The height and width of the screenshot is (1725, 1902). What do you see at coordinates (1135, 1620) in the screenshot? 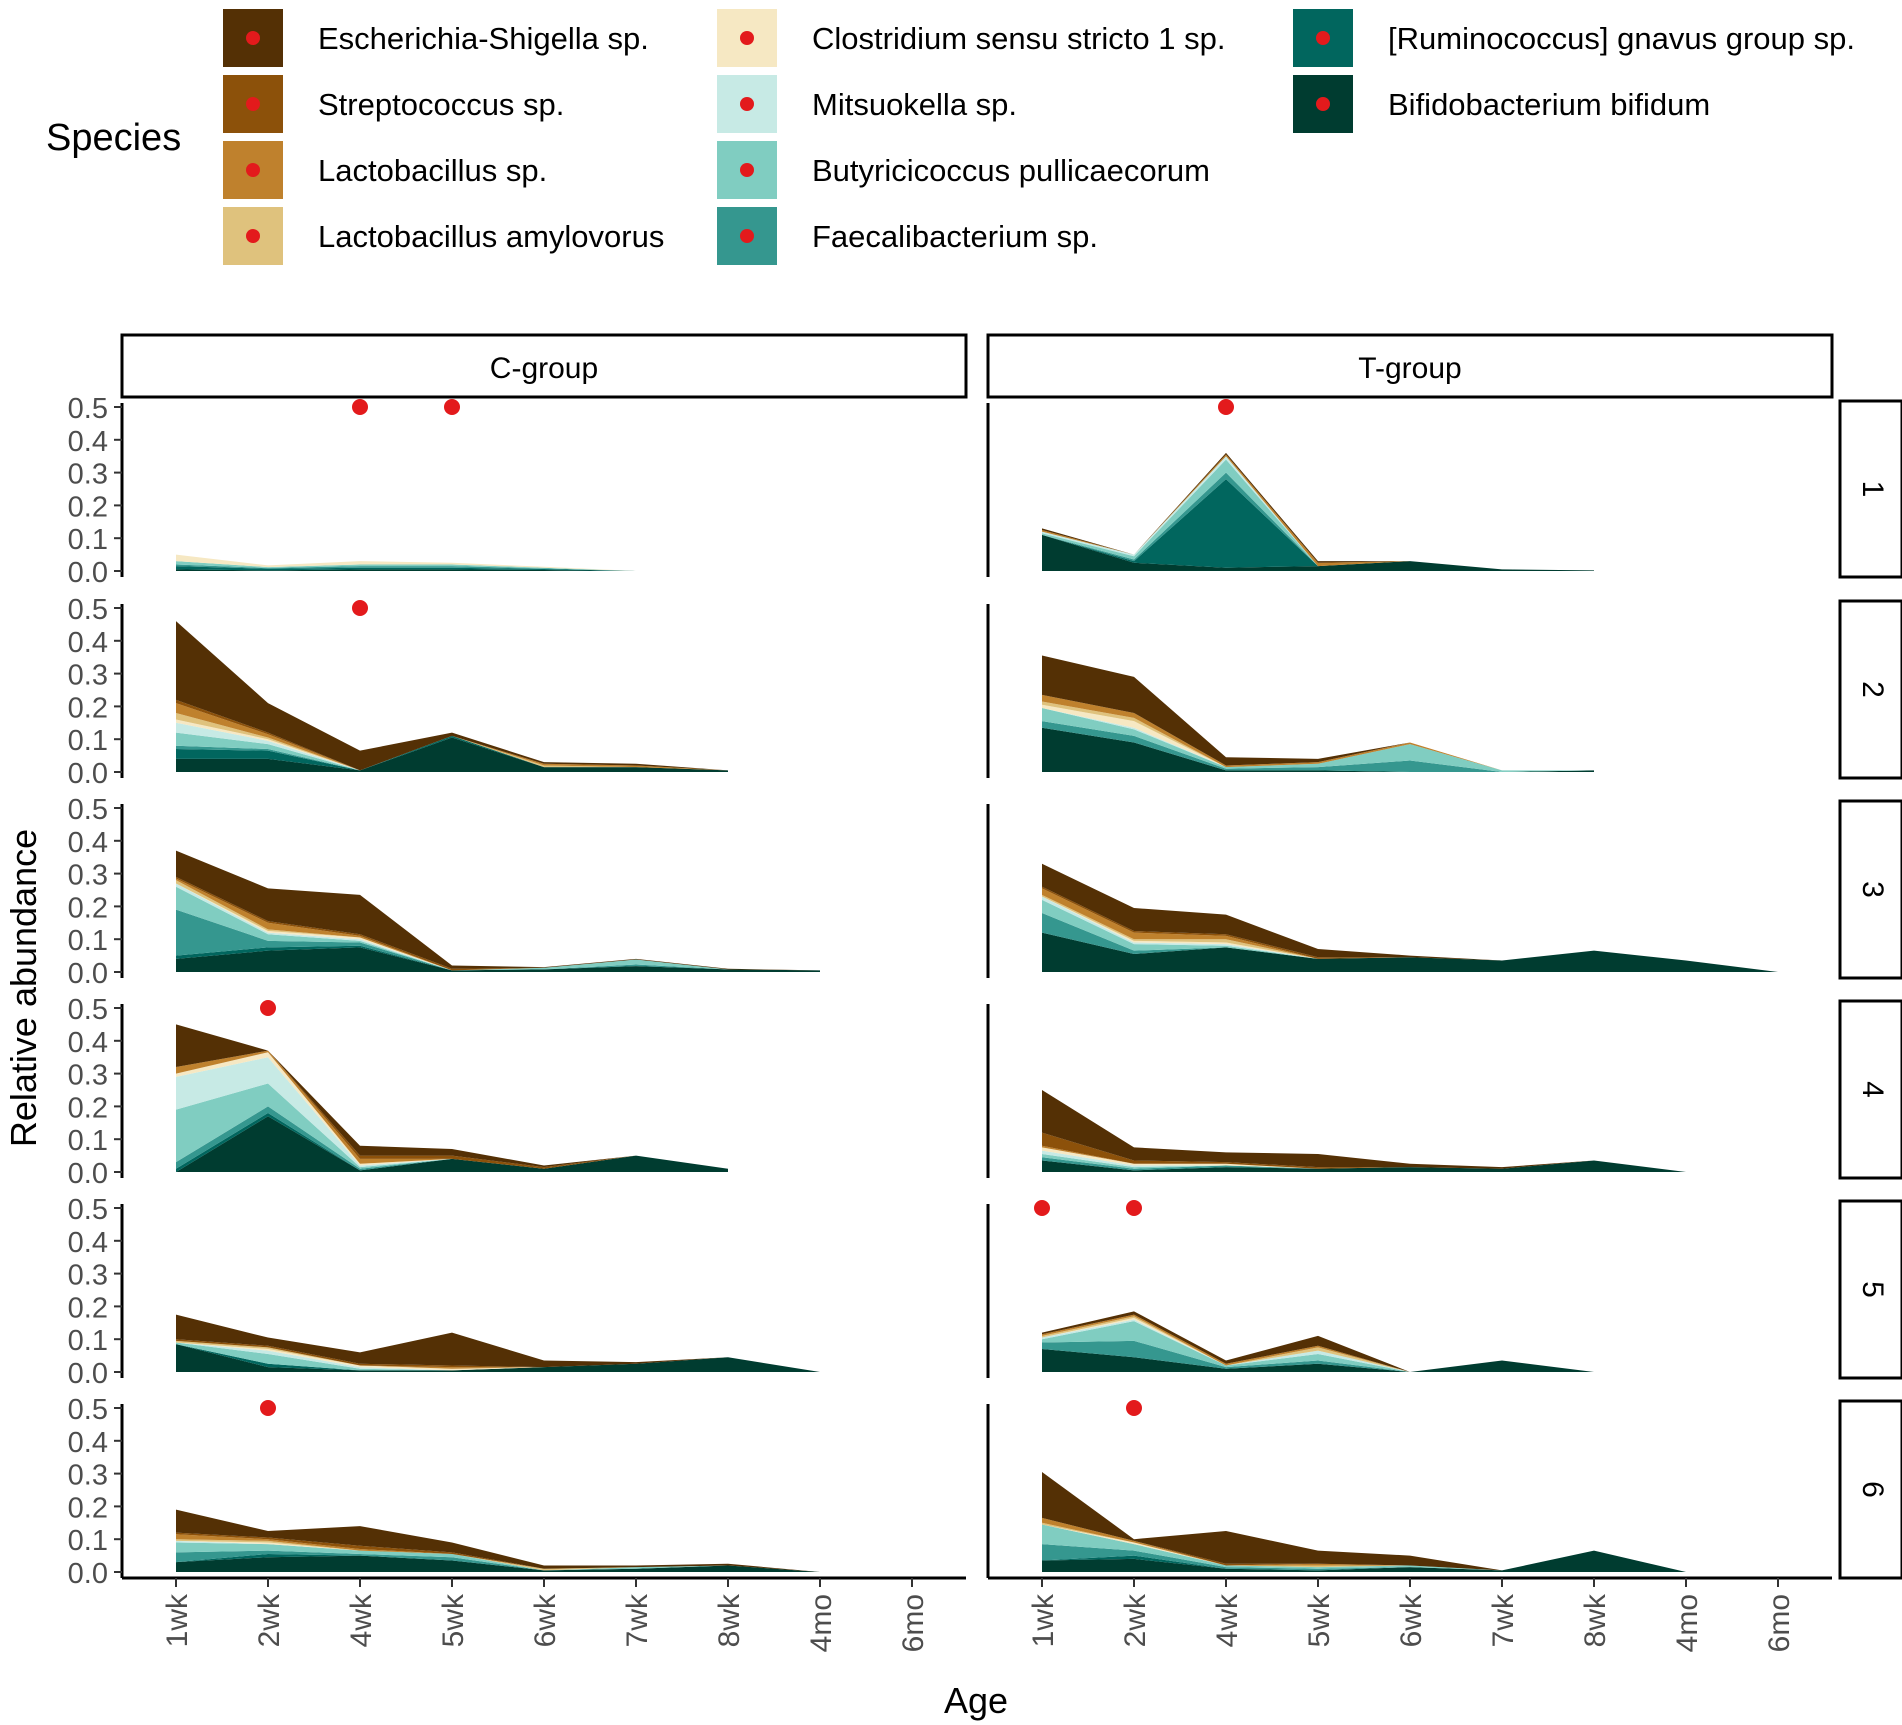
I see `x-tick-label: 2wk` at bounding box center [1135, 1620].